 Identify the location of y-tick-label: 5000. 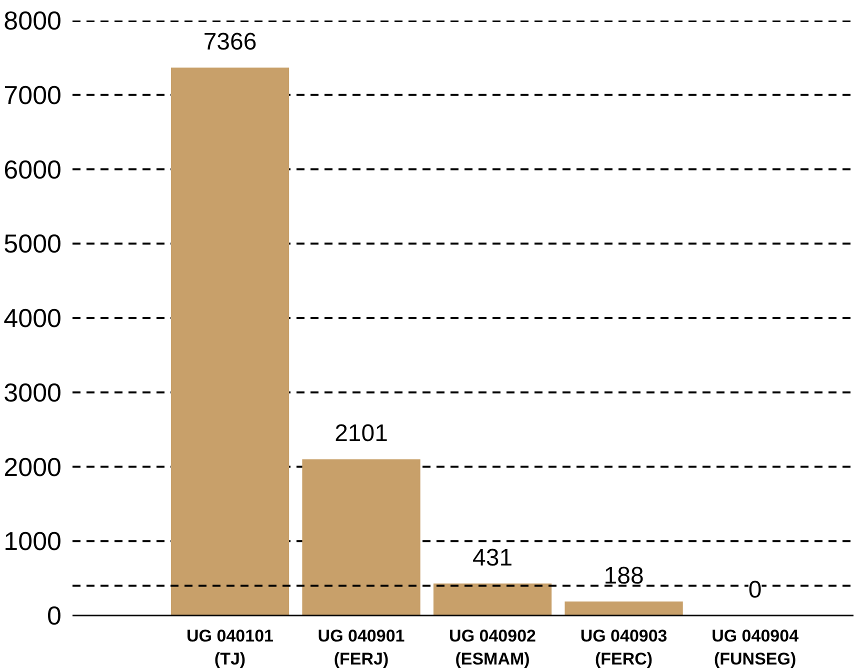
(33, 243).